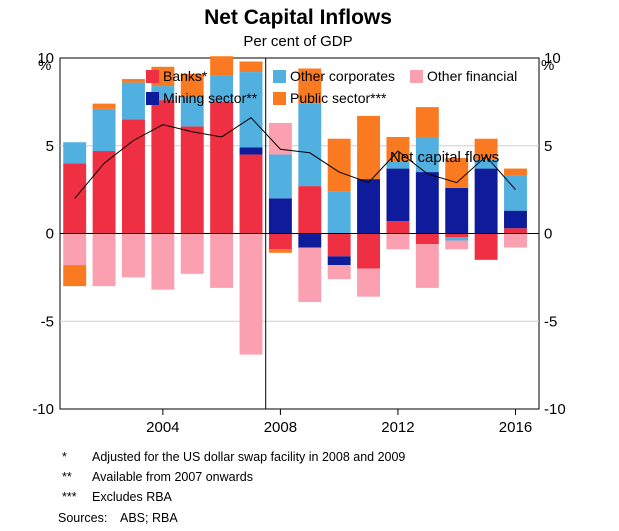  What do you see at coordinates (297, 41) in the screenshot?
I see `chart-subtitle: Per cent of GDP` at bounding box center [297, 41].